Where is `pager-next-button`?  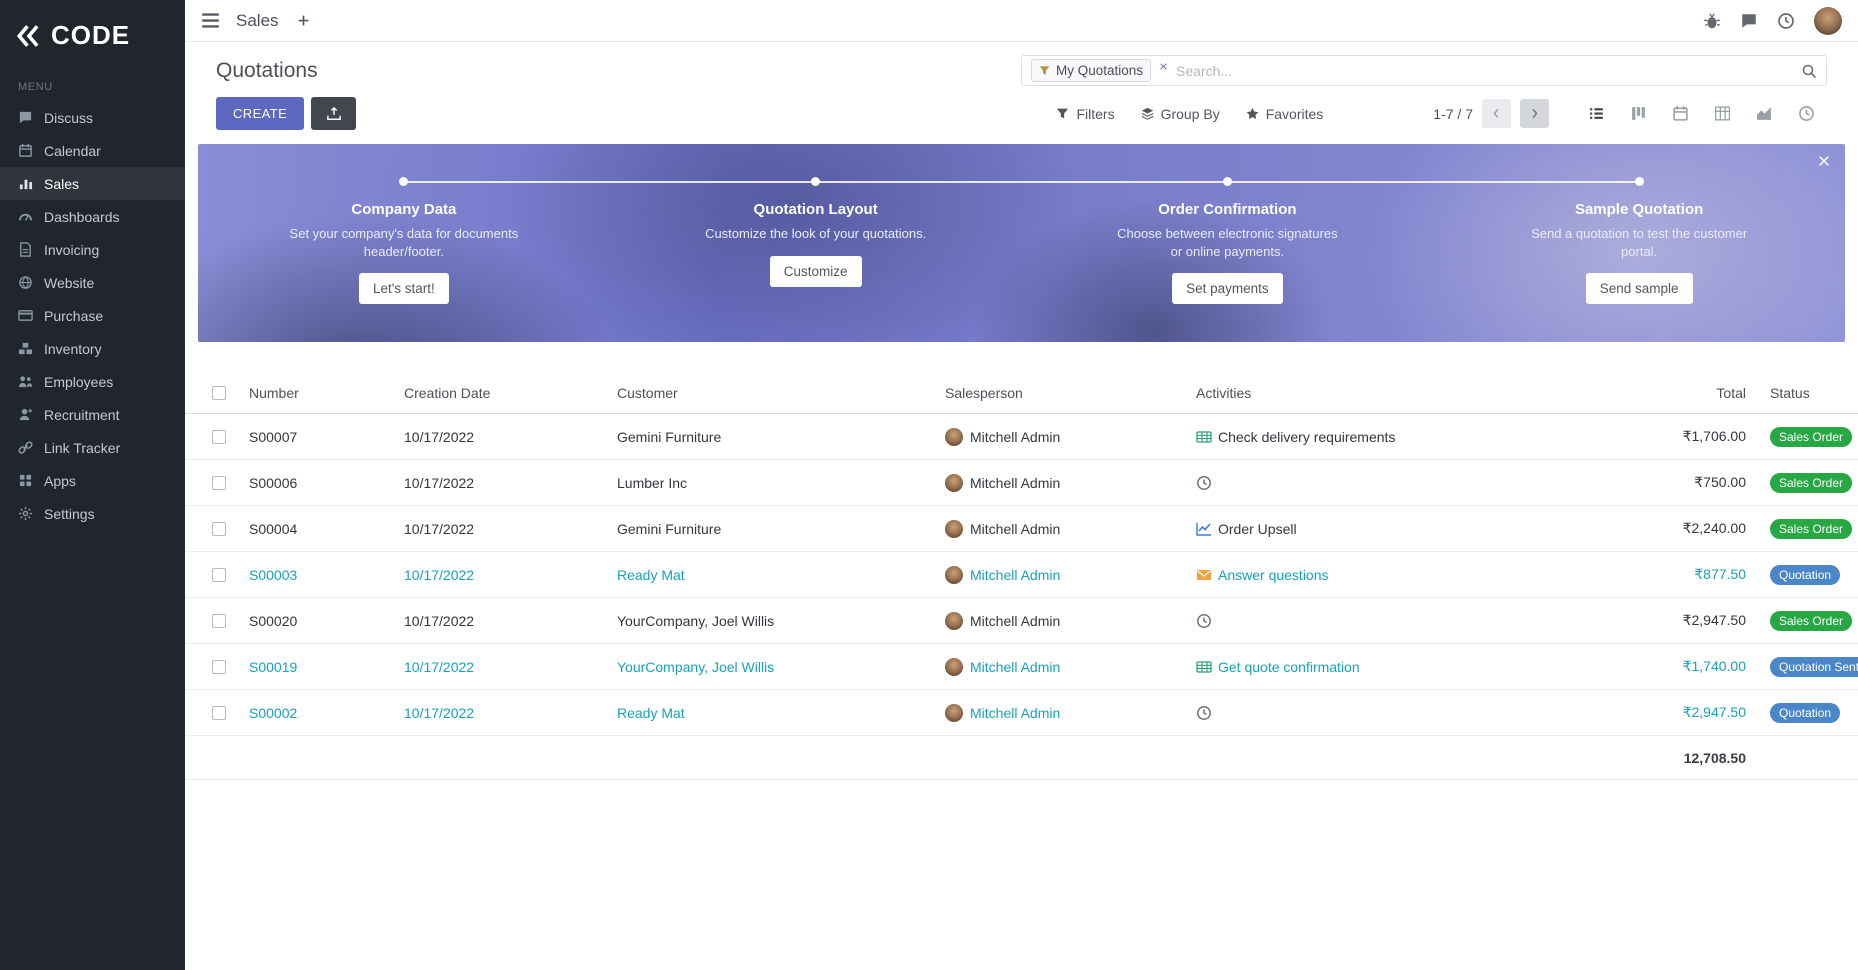
pager-next-button is located at coordinates (1534, 113).